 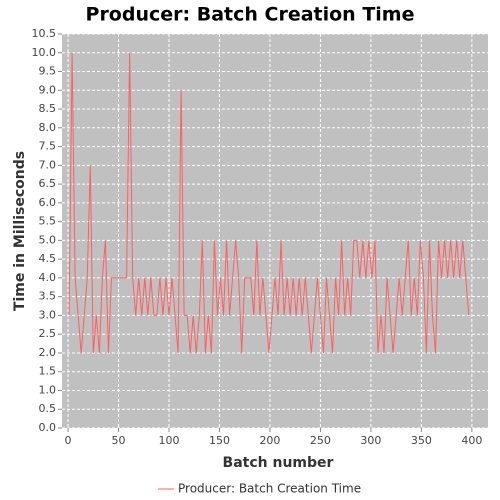 I want to click on x-tick-label: 400, so click(x=471, y=440).